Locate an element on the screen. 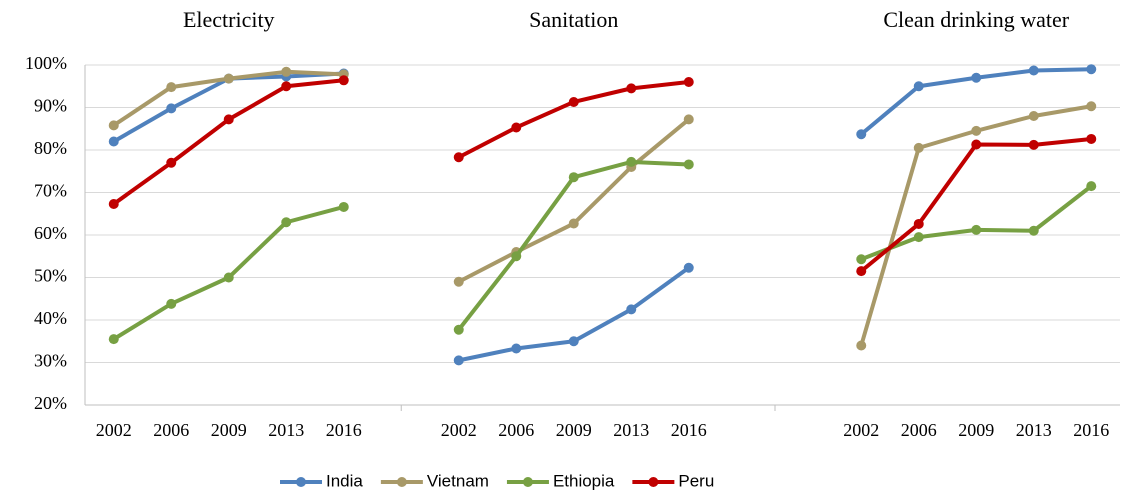 This screenshot has height=500, width=1126. y-tick-label: 30% is located at coordinates (50, 361).